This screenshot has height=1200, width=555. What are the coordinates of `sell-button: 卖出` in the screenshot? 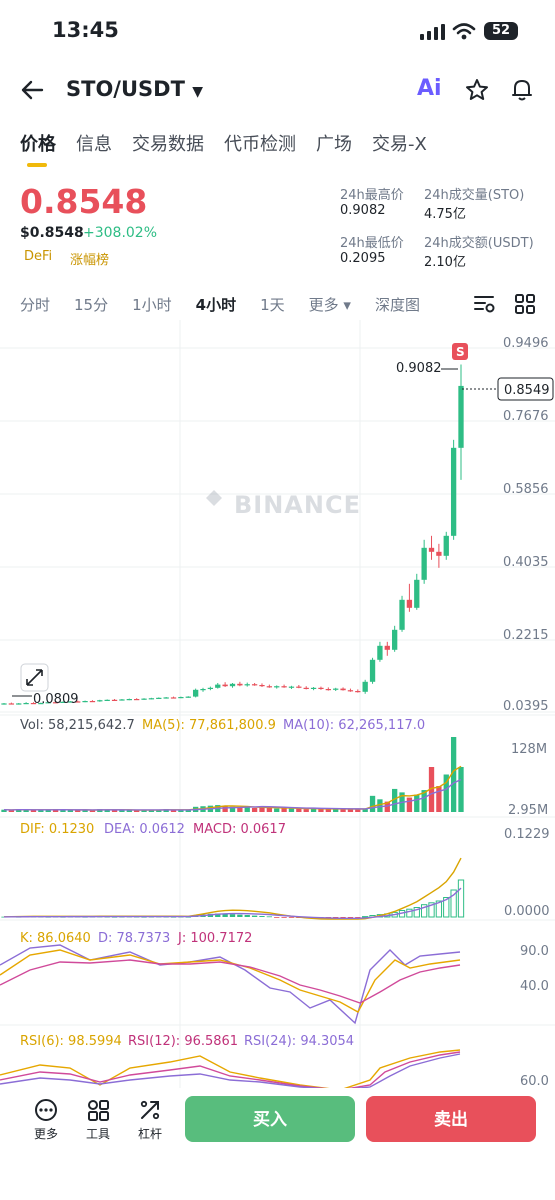 It's located at (451, 1119).